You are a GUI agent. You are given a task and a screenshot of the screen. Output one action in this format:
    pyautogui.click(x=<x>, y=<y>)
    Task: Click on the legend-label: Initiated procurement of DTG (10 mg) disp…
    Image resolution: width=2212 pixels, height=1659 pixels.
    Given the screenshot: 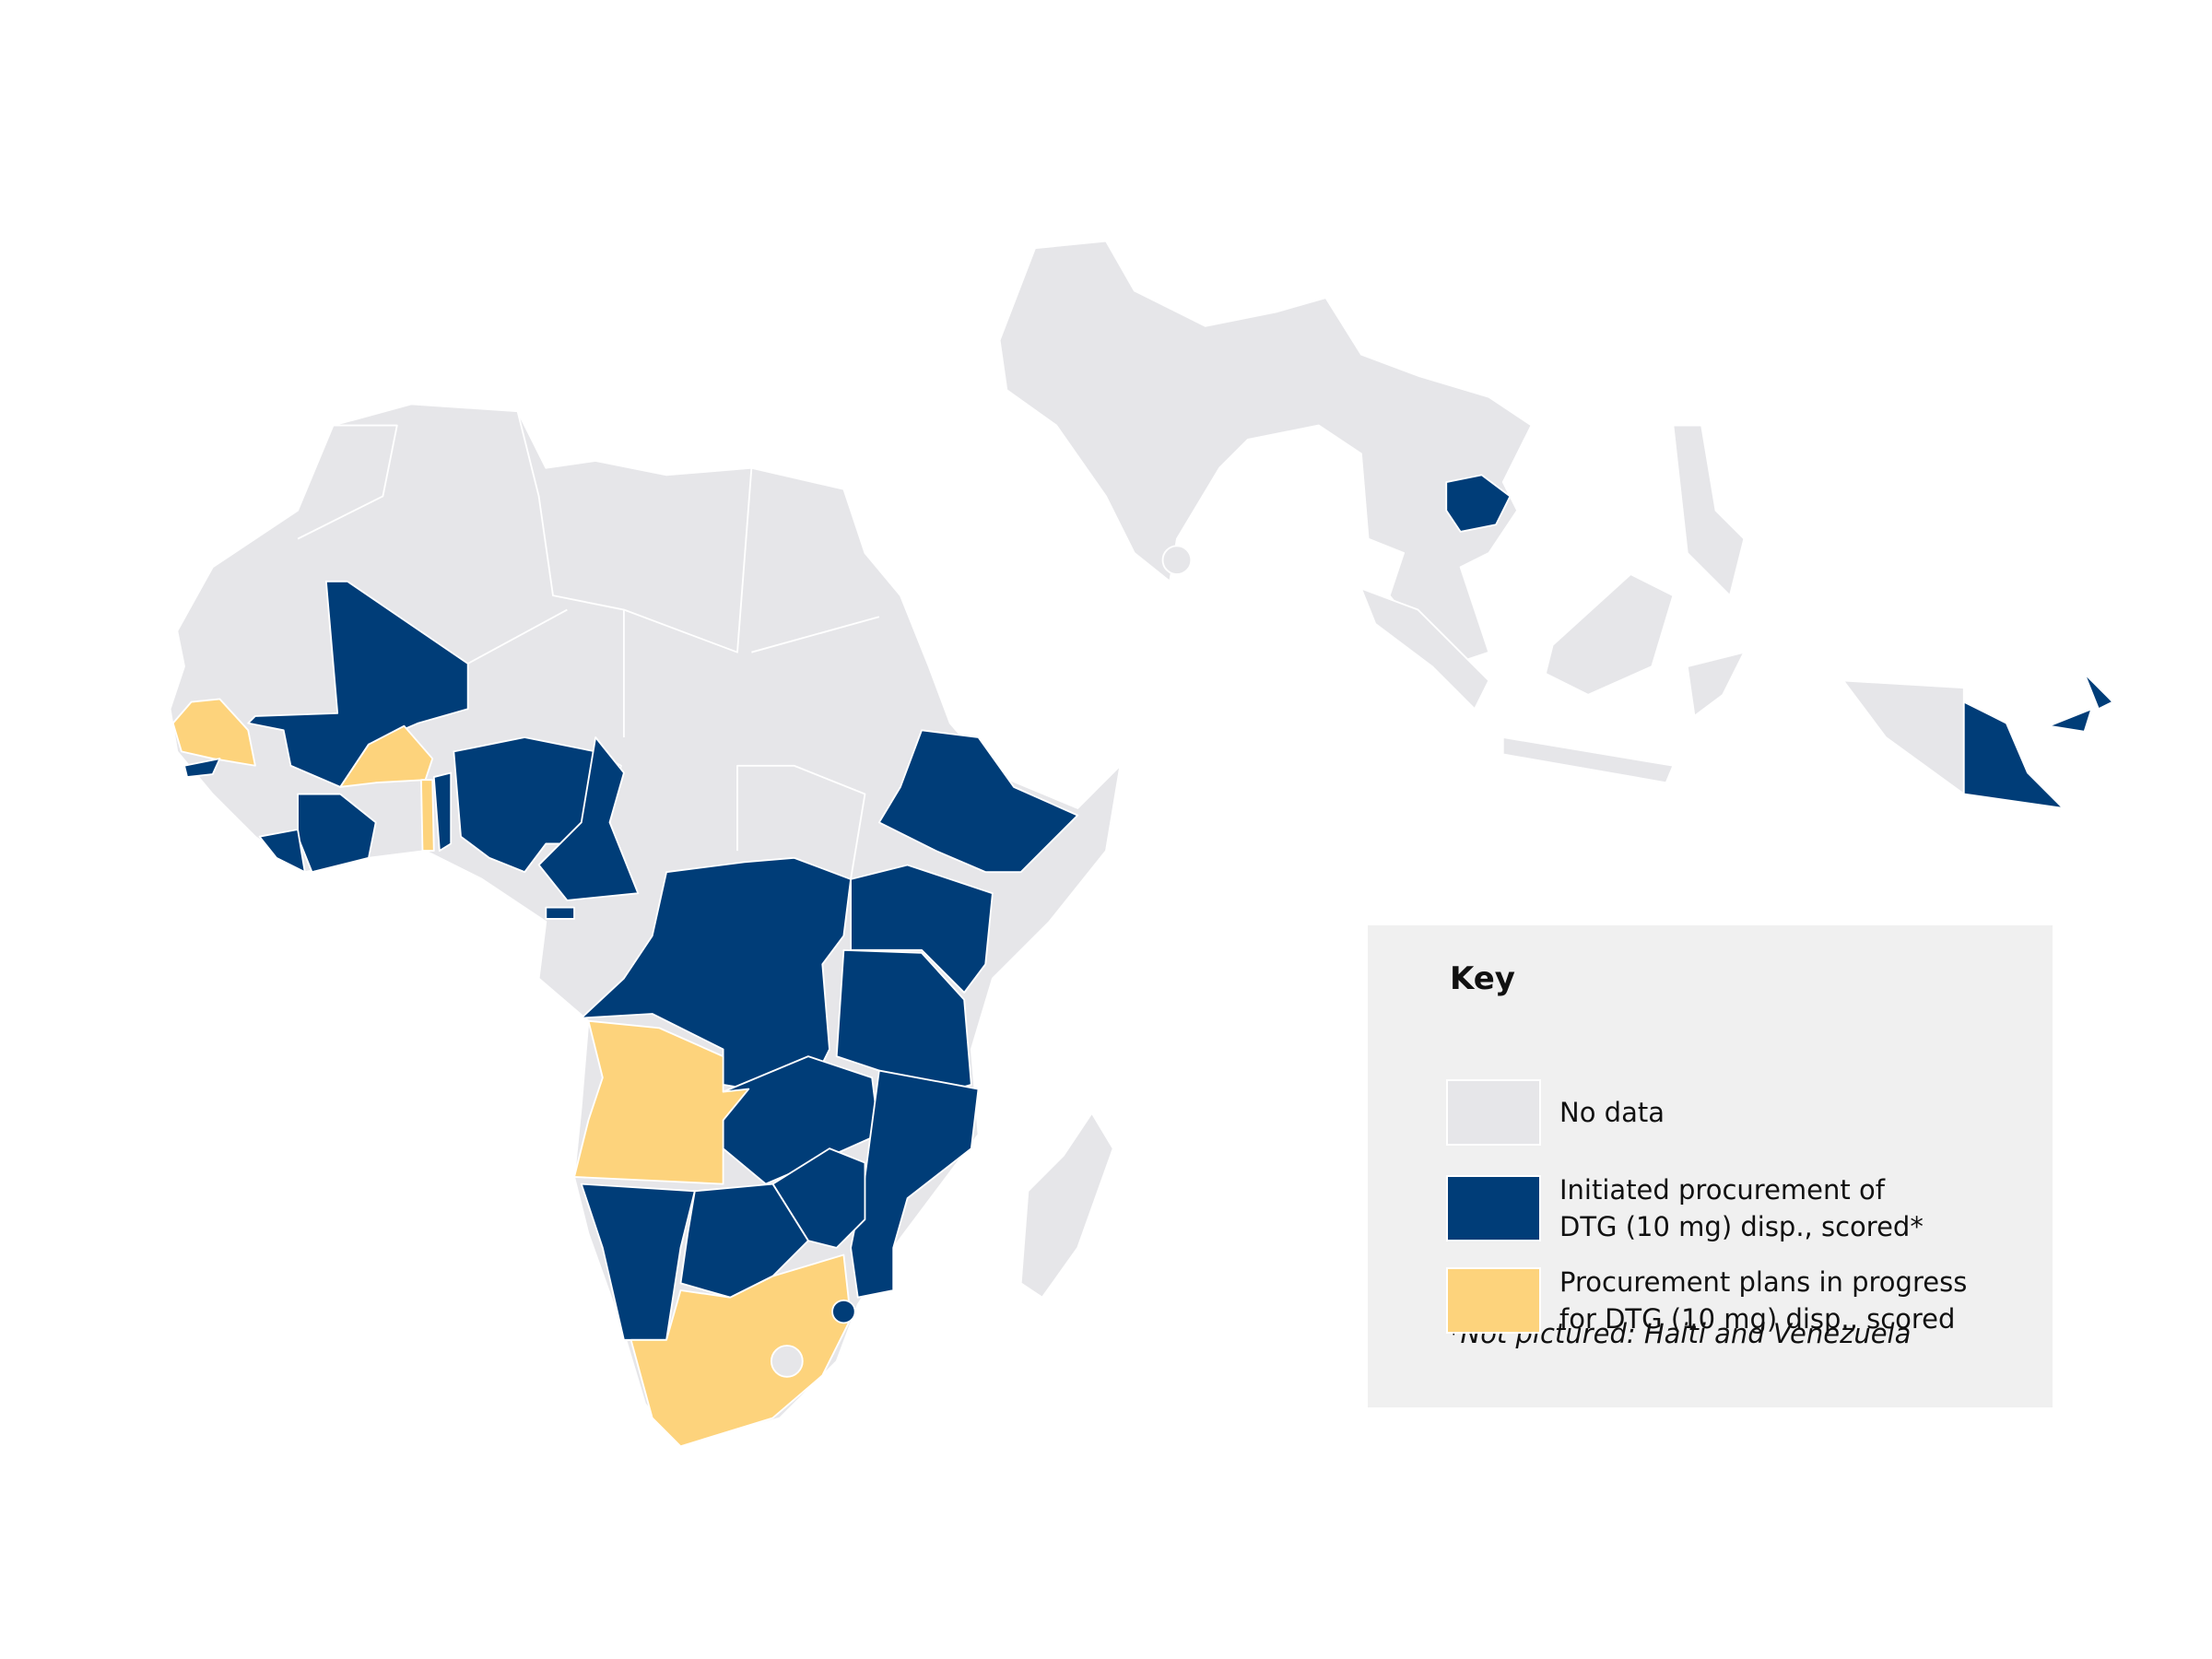 What is the action you would take?
    pyautogui.click(x=1741, y=1208)
    